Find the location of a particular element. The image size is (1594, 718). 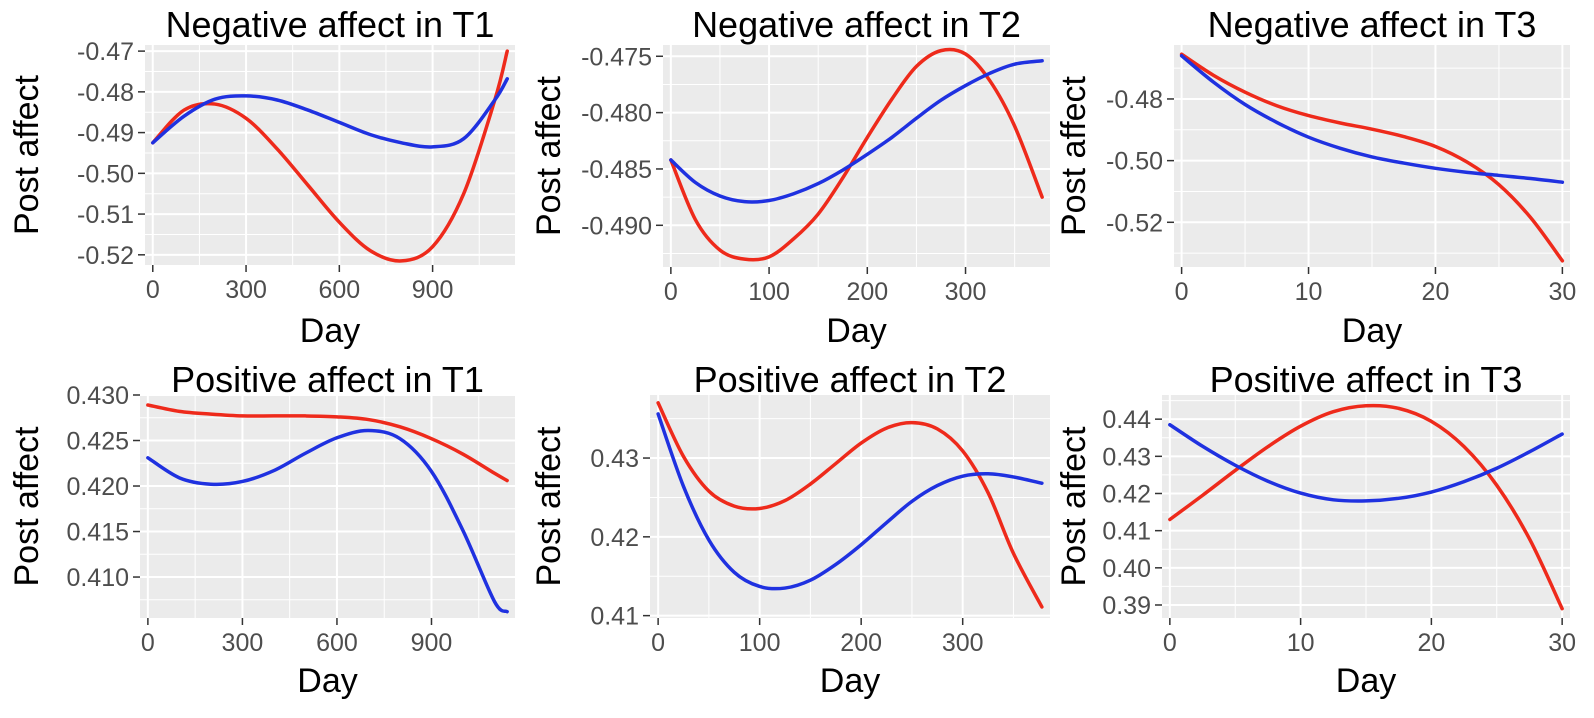

chart-title: Positive affect in T1 is located at coordinates (327, 379).